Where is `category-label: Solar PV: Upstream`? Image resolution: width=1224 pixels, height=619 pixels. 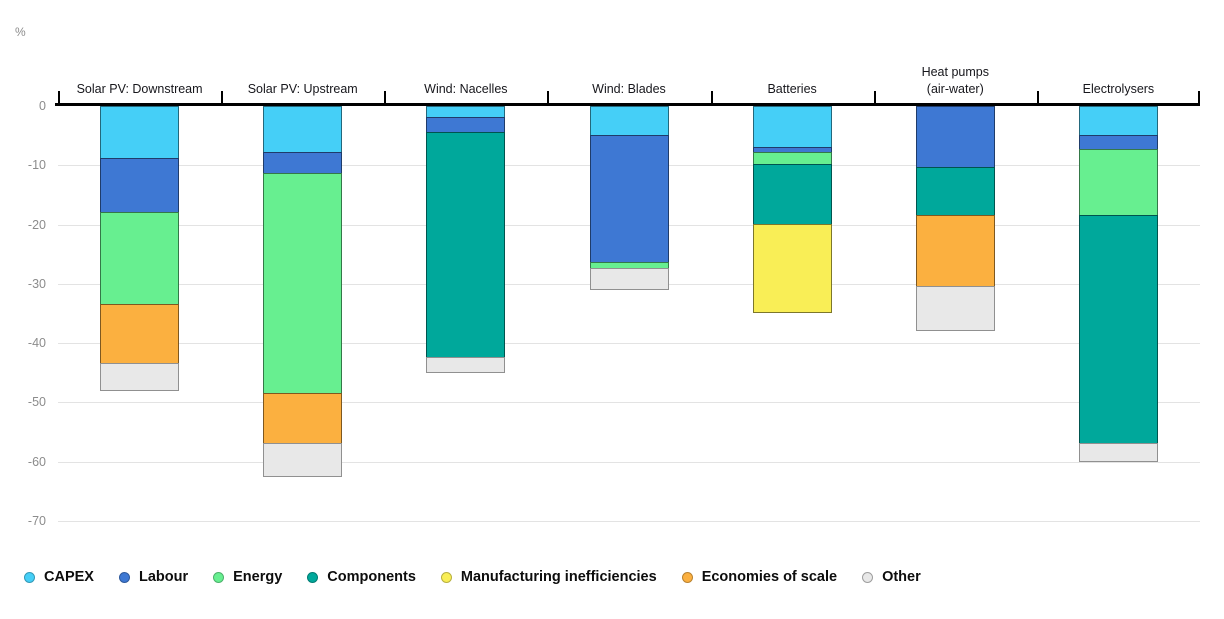
category-label: Solar PV: Upstream is located at coordinates (302, 79).